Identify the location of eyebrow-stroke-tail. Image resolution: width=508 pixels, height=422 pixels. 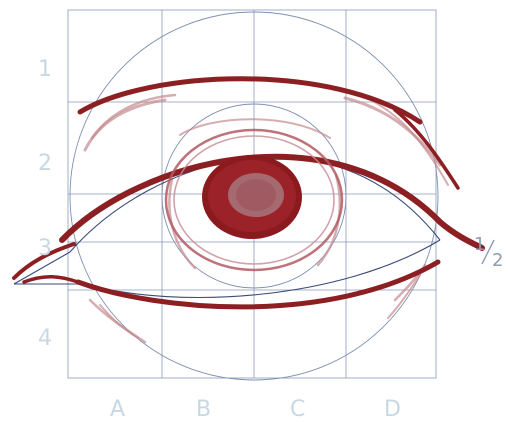
(426, 149).